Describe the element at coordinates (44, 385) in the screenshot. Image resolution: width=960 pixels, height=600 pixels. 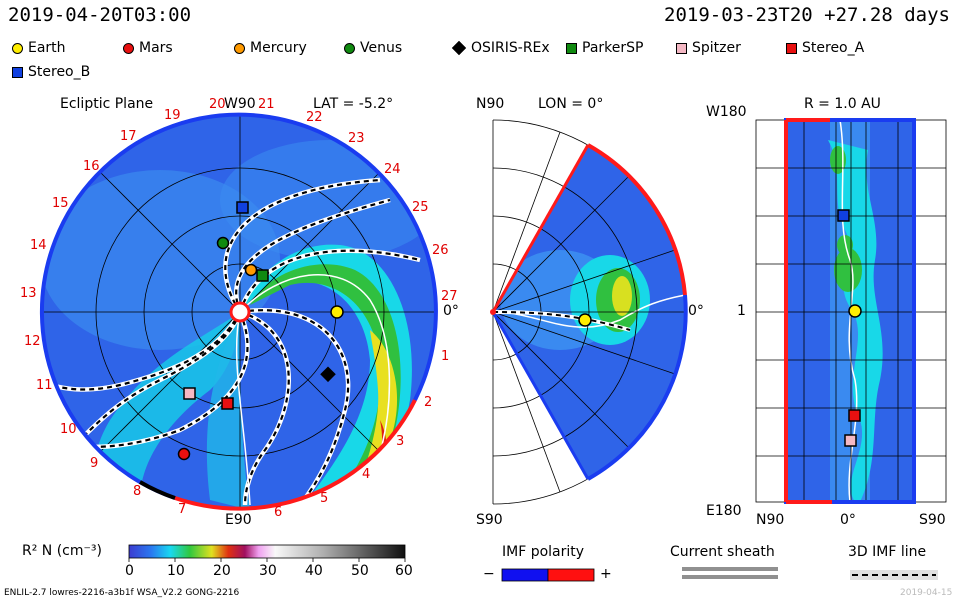
I see `rotation-number: 11` at that location.